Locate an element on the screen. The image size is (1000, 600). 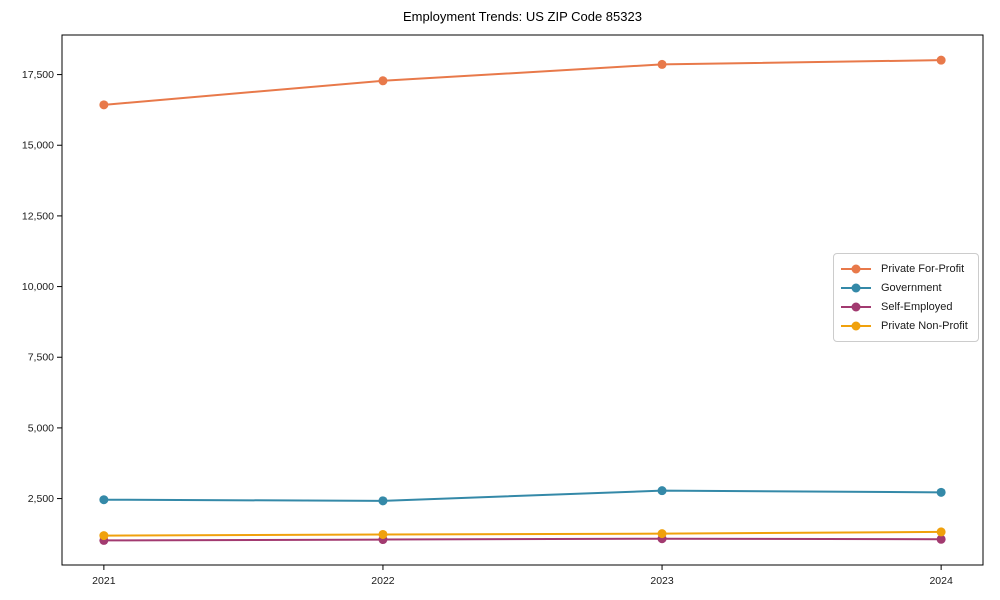
x-tick-label: 2022 is located at coordinates (383, 581).